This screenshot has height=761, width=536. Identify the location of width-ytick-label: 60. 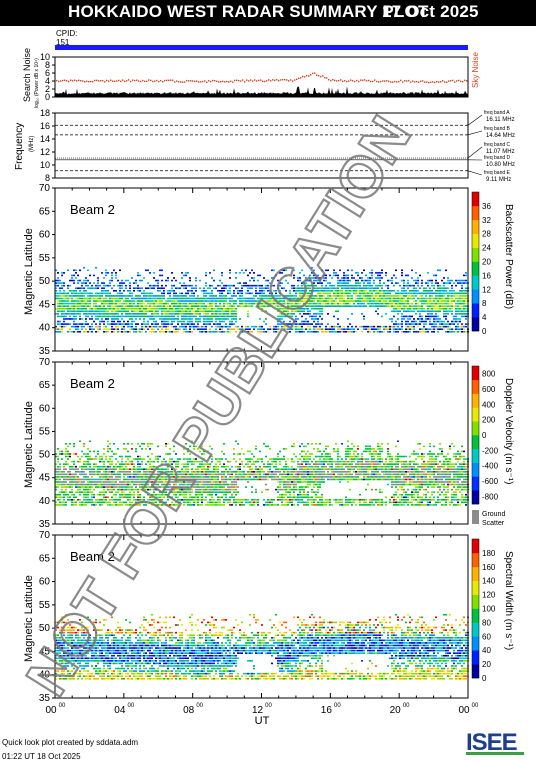
(45, 582).